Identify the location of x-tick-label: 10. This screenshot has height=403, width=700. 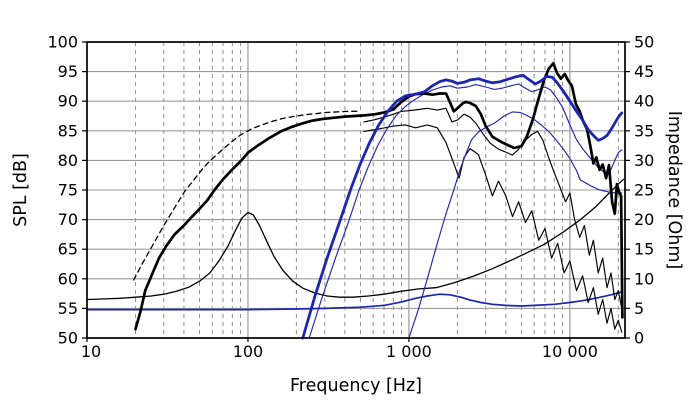
(91, 351).